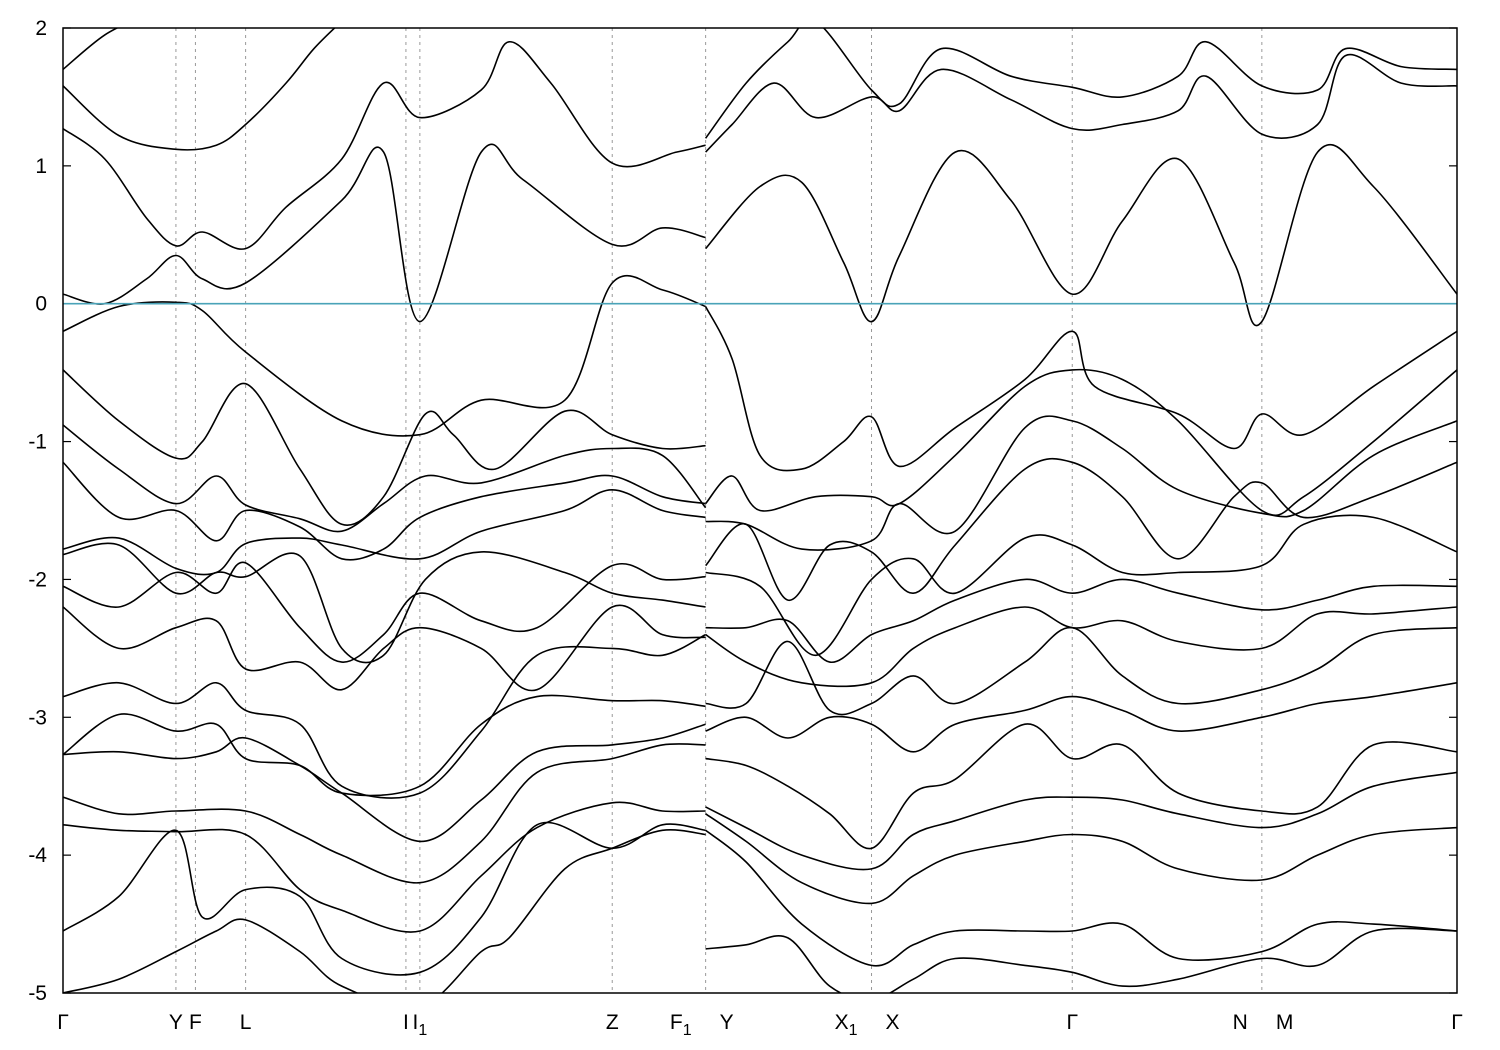 The height and width of the screenshot is (1050, 1500). Describe the element at coordinates (37, 579) in the screenshot. I see `y-tick-label: -2` at that location.